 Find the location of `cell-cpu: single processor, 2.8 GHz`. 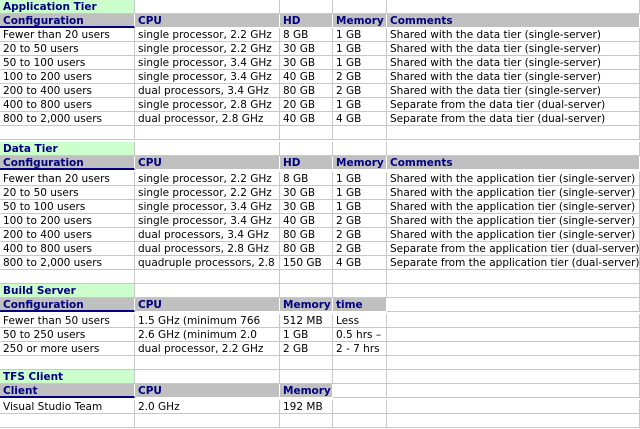

cell-cpu: single processor, 2.8 GHz is located at coordinates (207, 105).